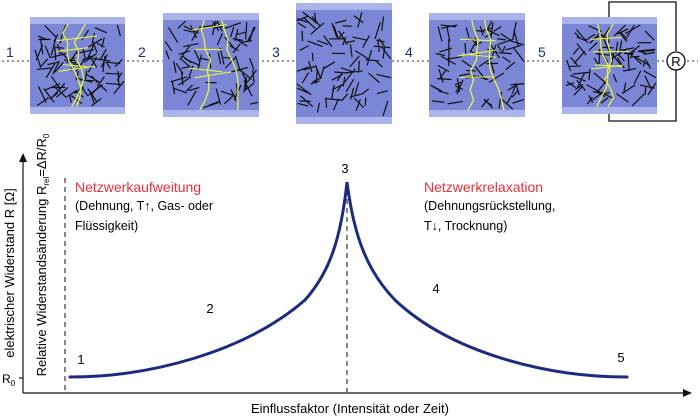 The image size is (700, 416). I want to click on y-axis-label-relative: Relative Widerstandsänderung Rrel=ΔR/R0, so click(42, 254).